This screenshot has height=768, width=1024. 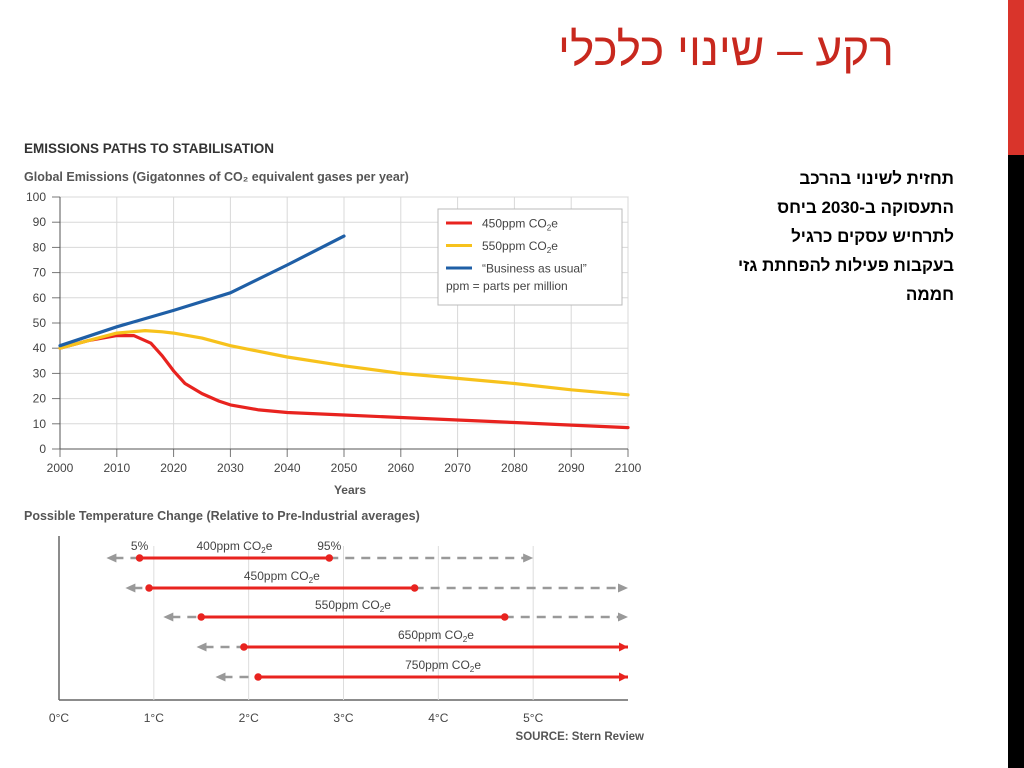 What do you see at coordinates (580, 737) in the screenshot?
I see `source-credit: SOURCE: Stern Review` at bounding box center [580, 737].